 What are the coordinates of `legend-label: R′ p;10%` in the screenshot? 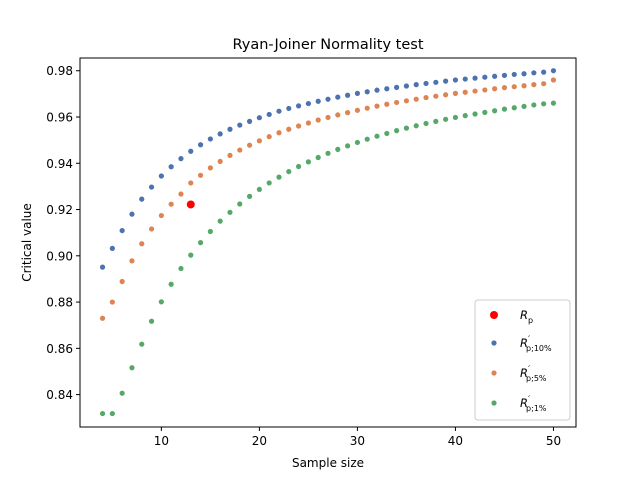 It's located at (536, 344).